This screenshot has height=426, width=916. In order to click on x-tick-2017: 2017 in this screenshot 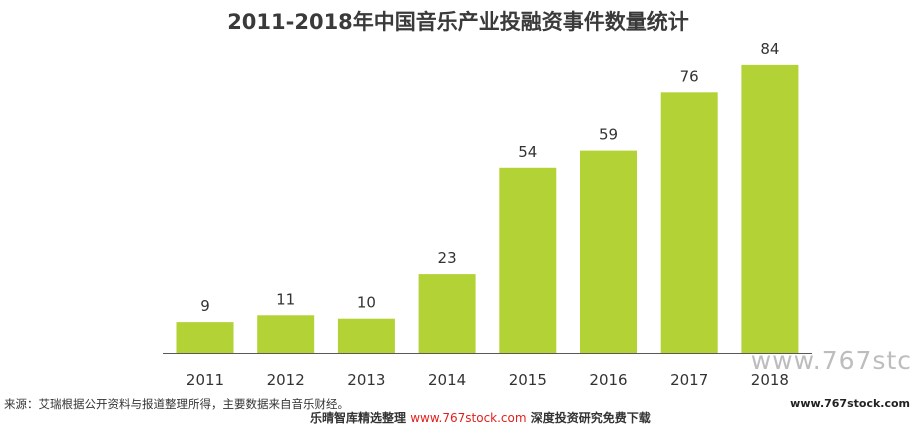, I will do `click(689, 380)`.